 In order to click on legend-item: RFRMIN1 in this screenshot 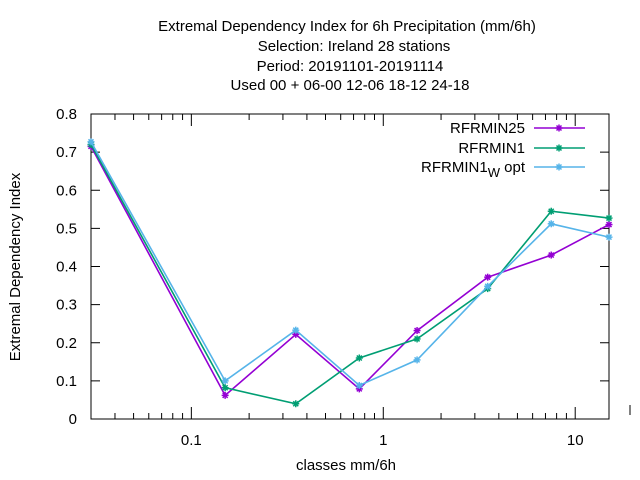, I will do `click(521, 148)`.